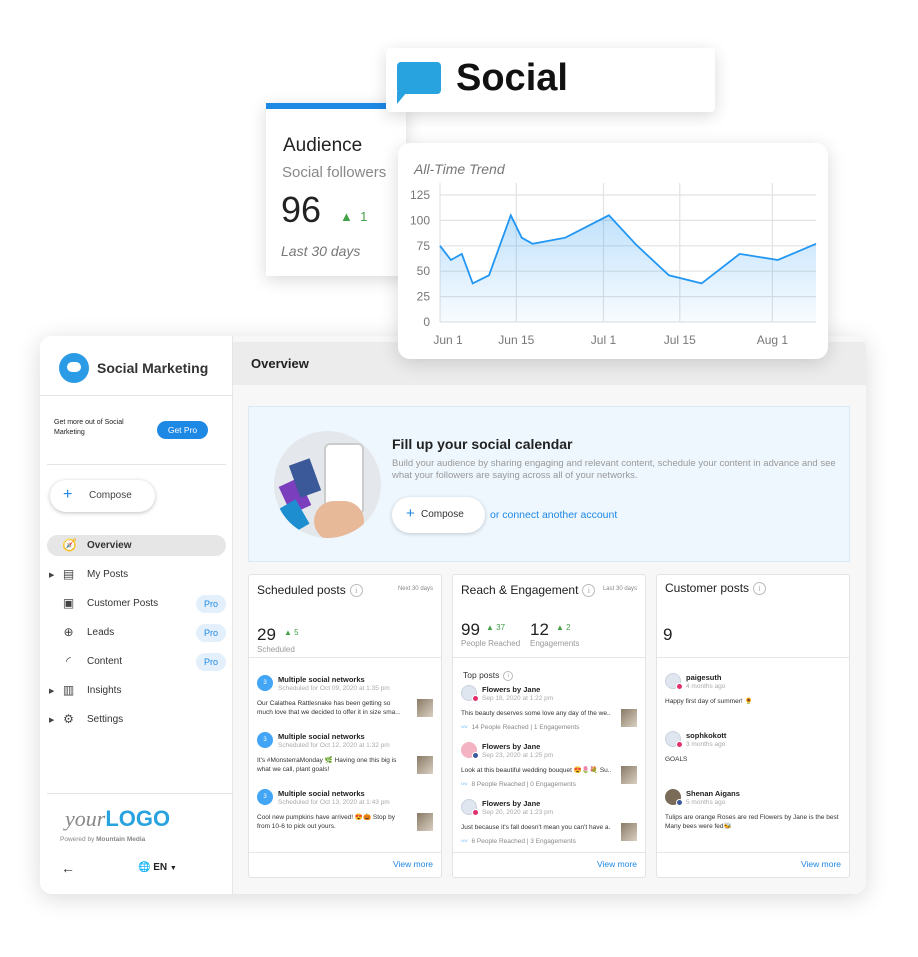  Describe the element at coordinates (89, 574) in the screenshot. I see `sidebar-item-my-posts: ▶ ▤ My Posts` at that location.